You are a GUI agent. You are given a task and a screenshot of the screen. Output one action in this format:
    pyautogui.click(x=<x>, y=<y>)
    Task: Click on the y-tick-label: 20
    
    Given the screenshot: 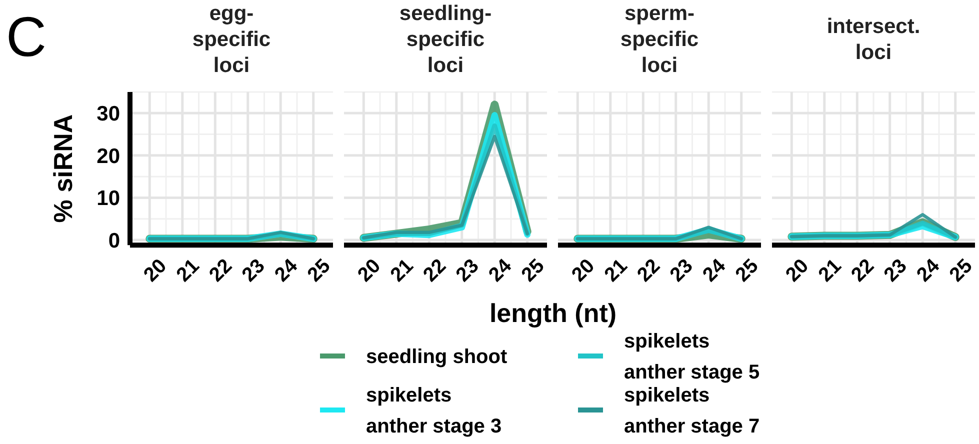 What is the action you would take?
    pyautogui.click(x=108, y=156)
    